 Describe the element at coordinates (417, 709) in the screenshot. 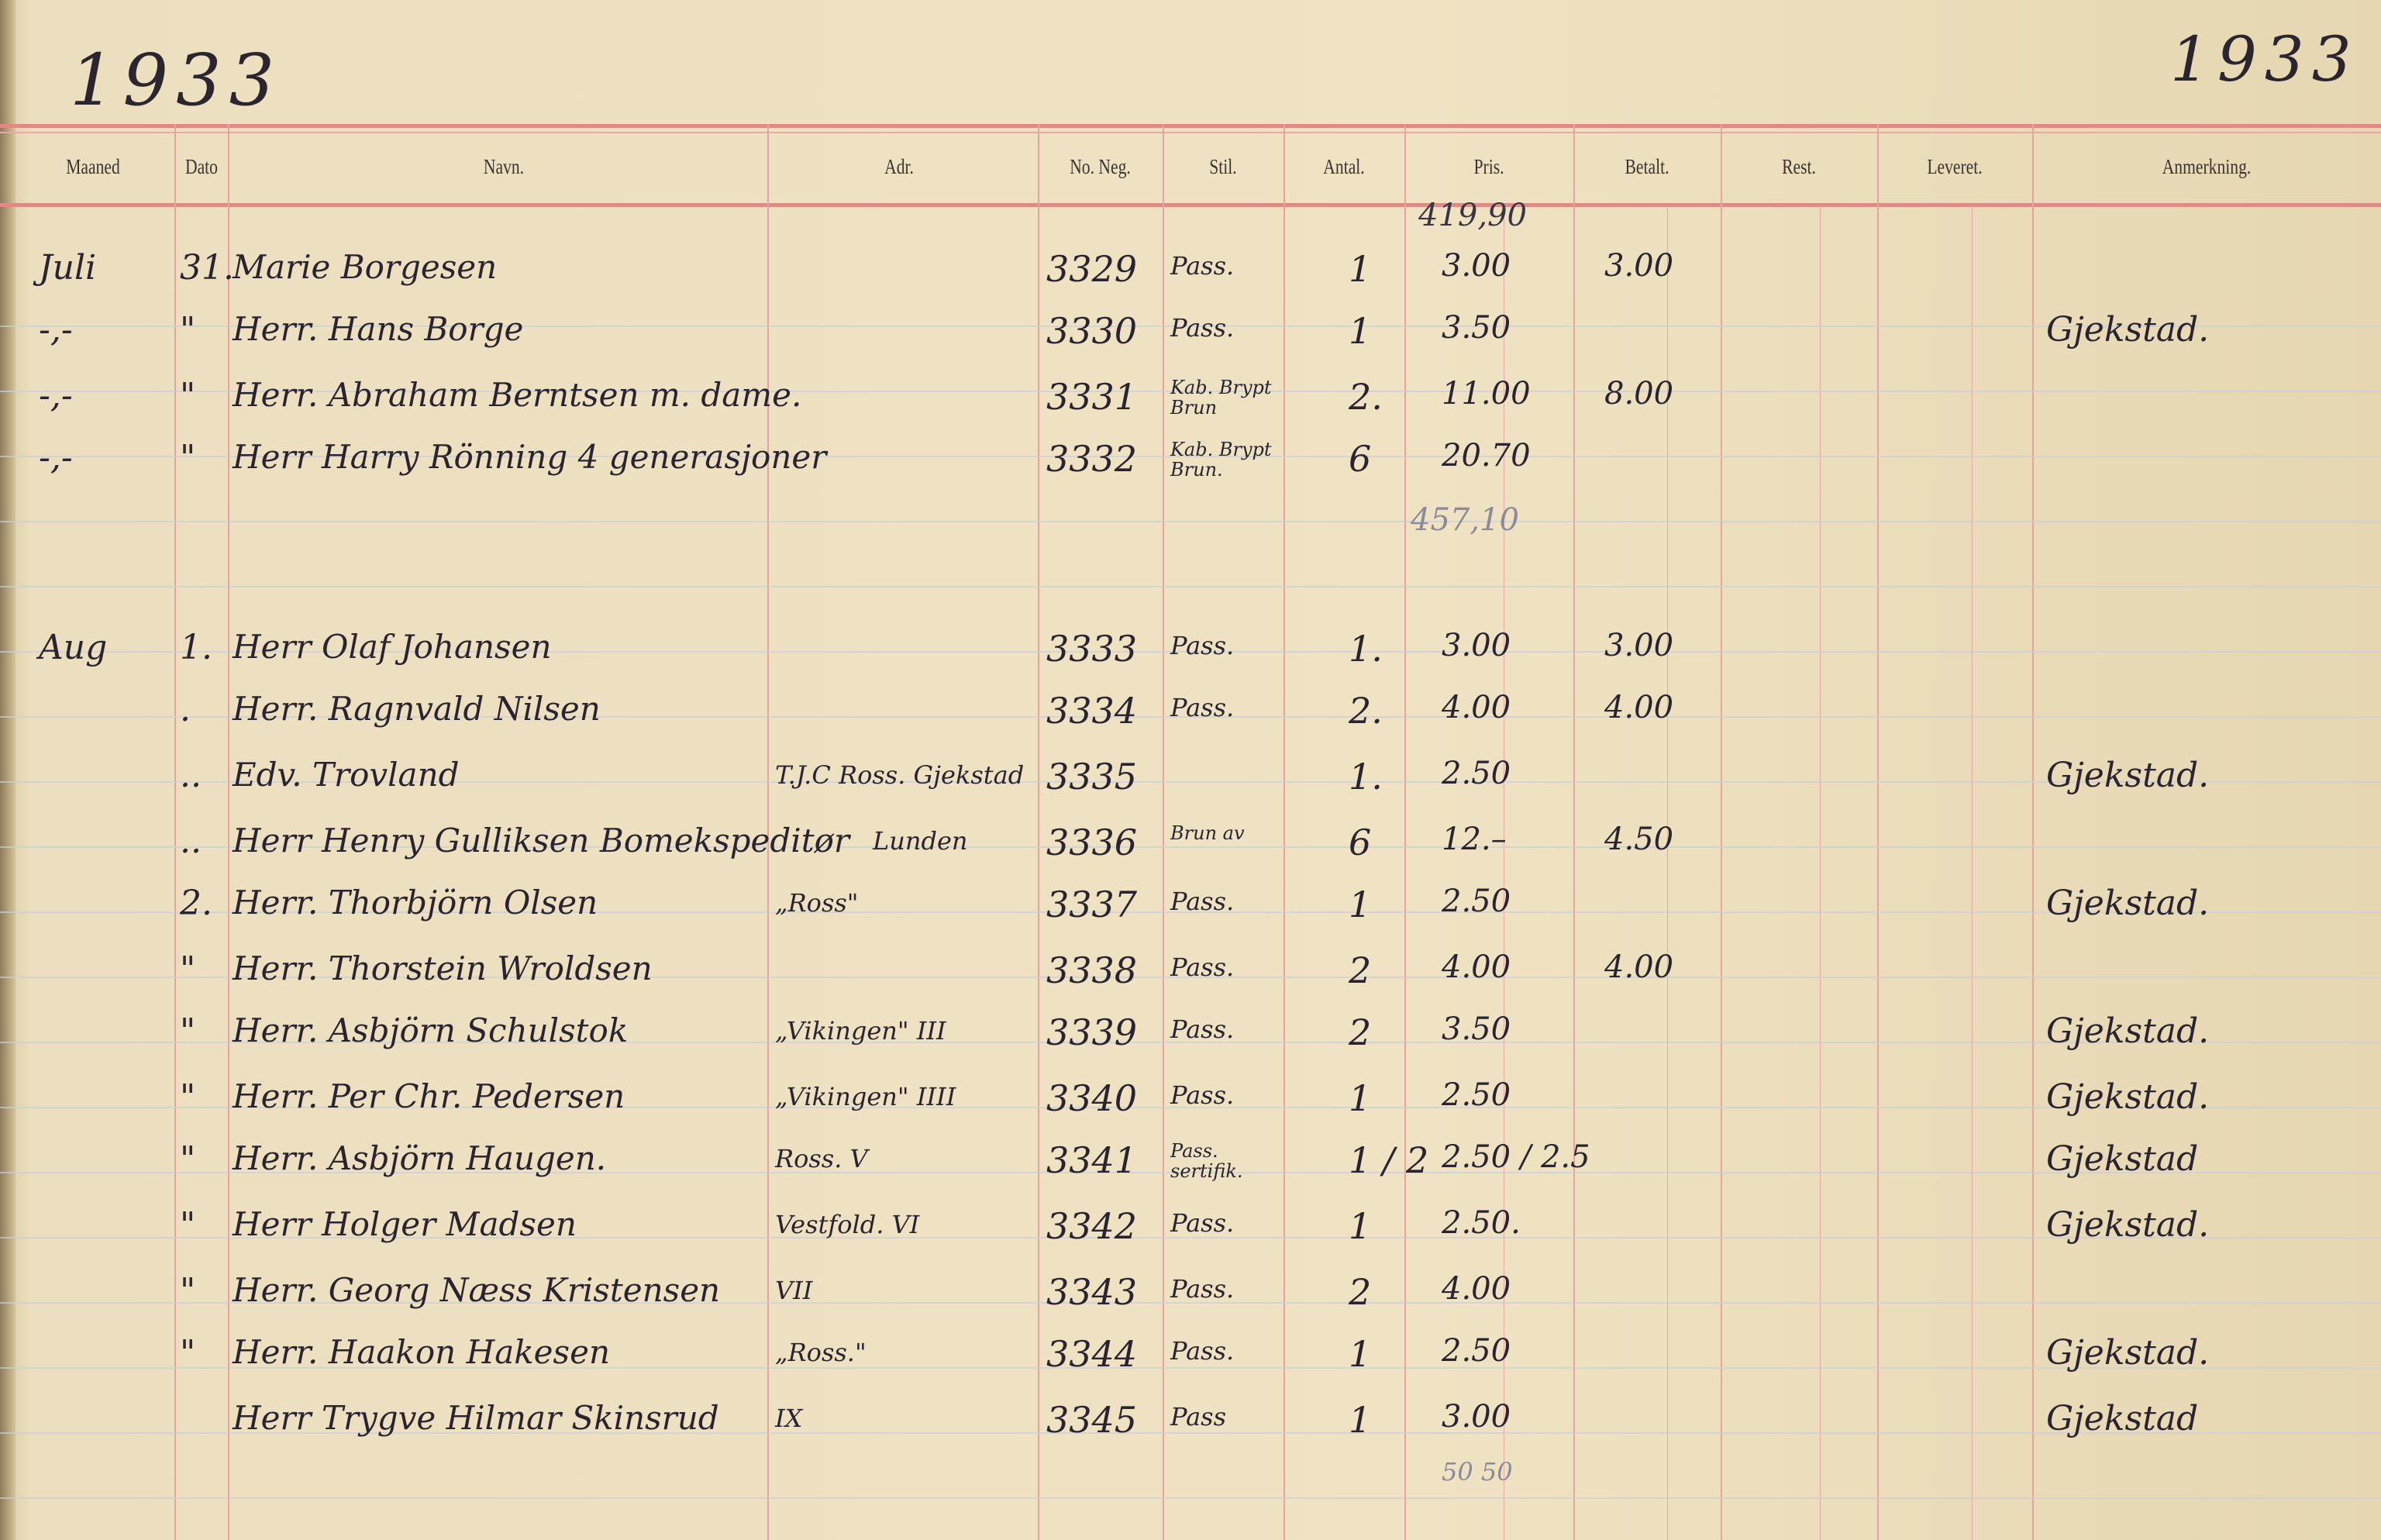

I see `name-cell: Herr. Ragnvald Nilsen` at that location.